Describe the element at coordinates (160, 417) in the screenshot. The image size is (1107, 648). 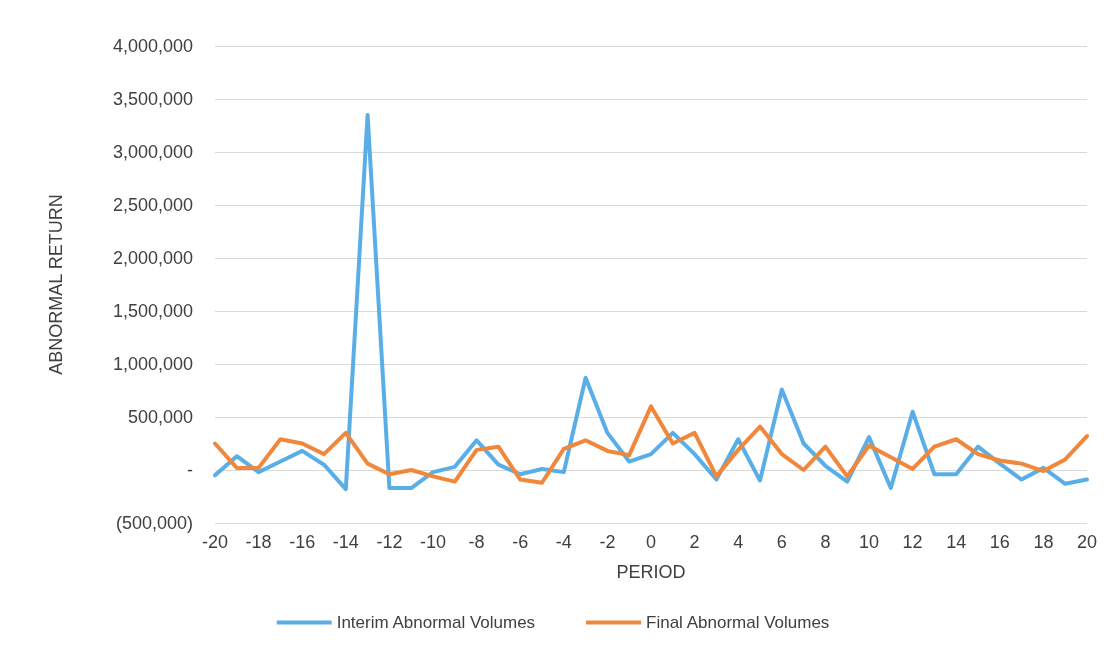
I see `y-tick-label: 500,000` at that location.